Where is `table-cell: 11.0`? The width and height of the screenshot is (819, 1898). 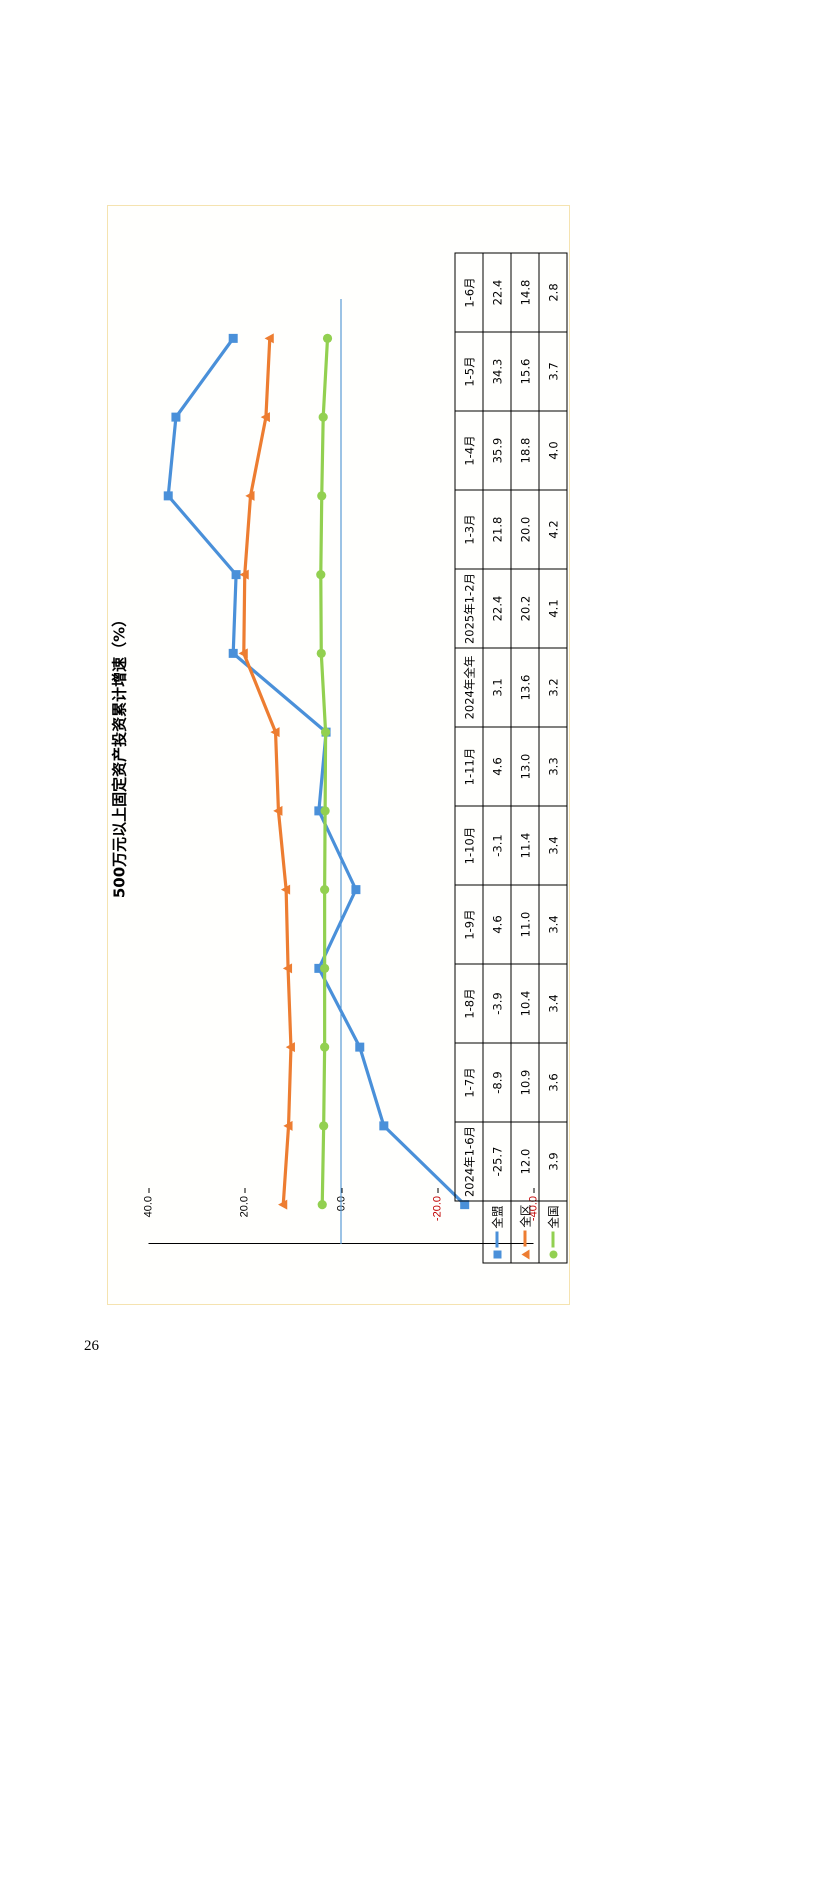
table-cell: 11.0 is located at coordinates (525, 924).